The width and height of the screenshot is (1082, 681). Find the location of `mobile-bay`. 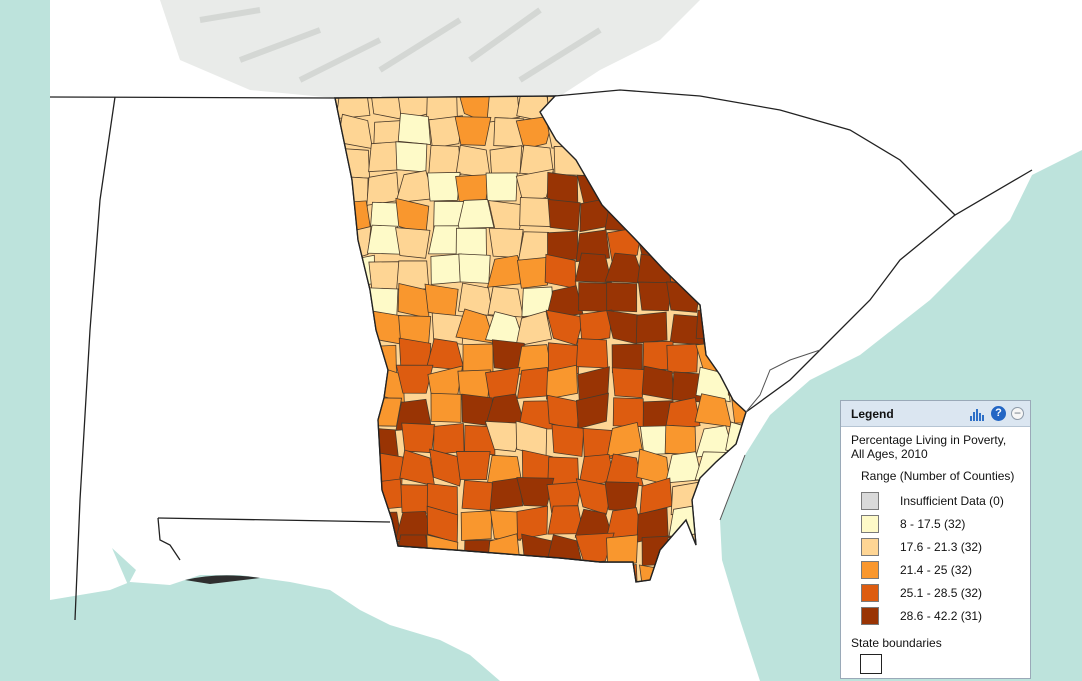

mobile-bay is located at coordinates (124, 566).